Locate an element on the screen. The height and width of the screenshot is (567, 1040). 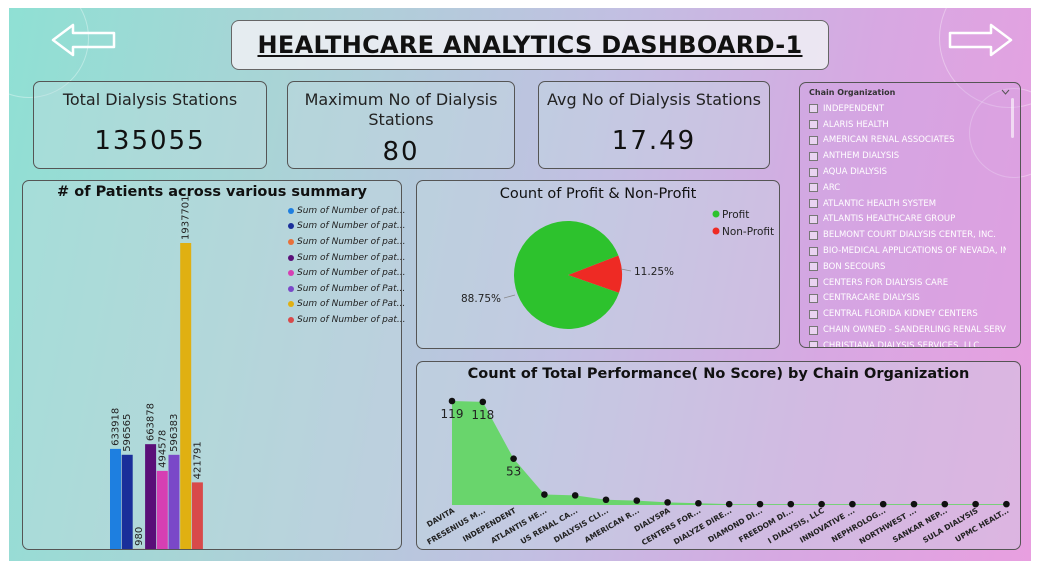
slicer-item: ATLANTIC HEALTH SYSTEM is located at coordinates (907, 204).